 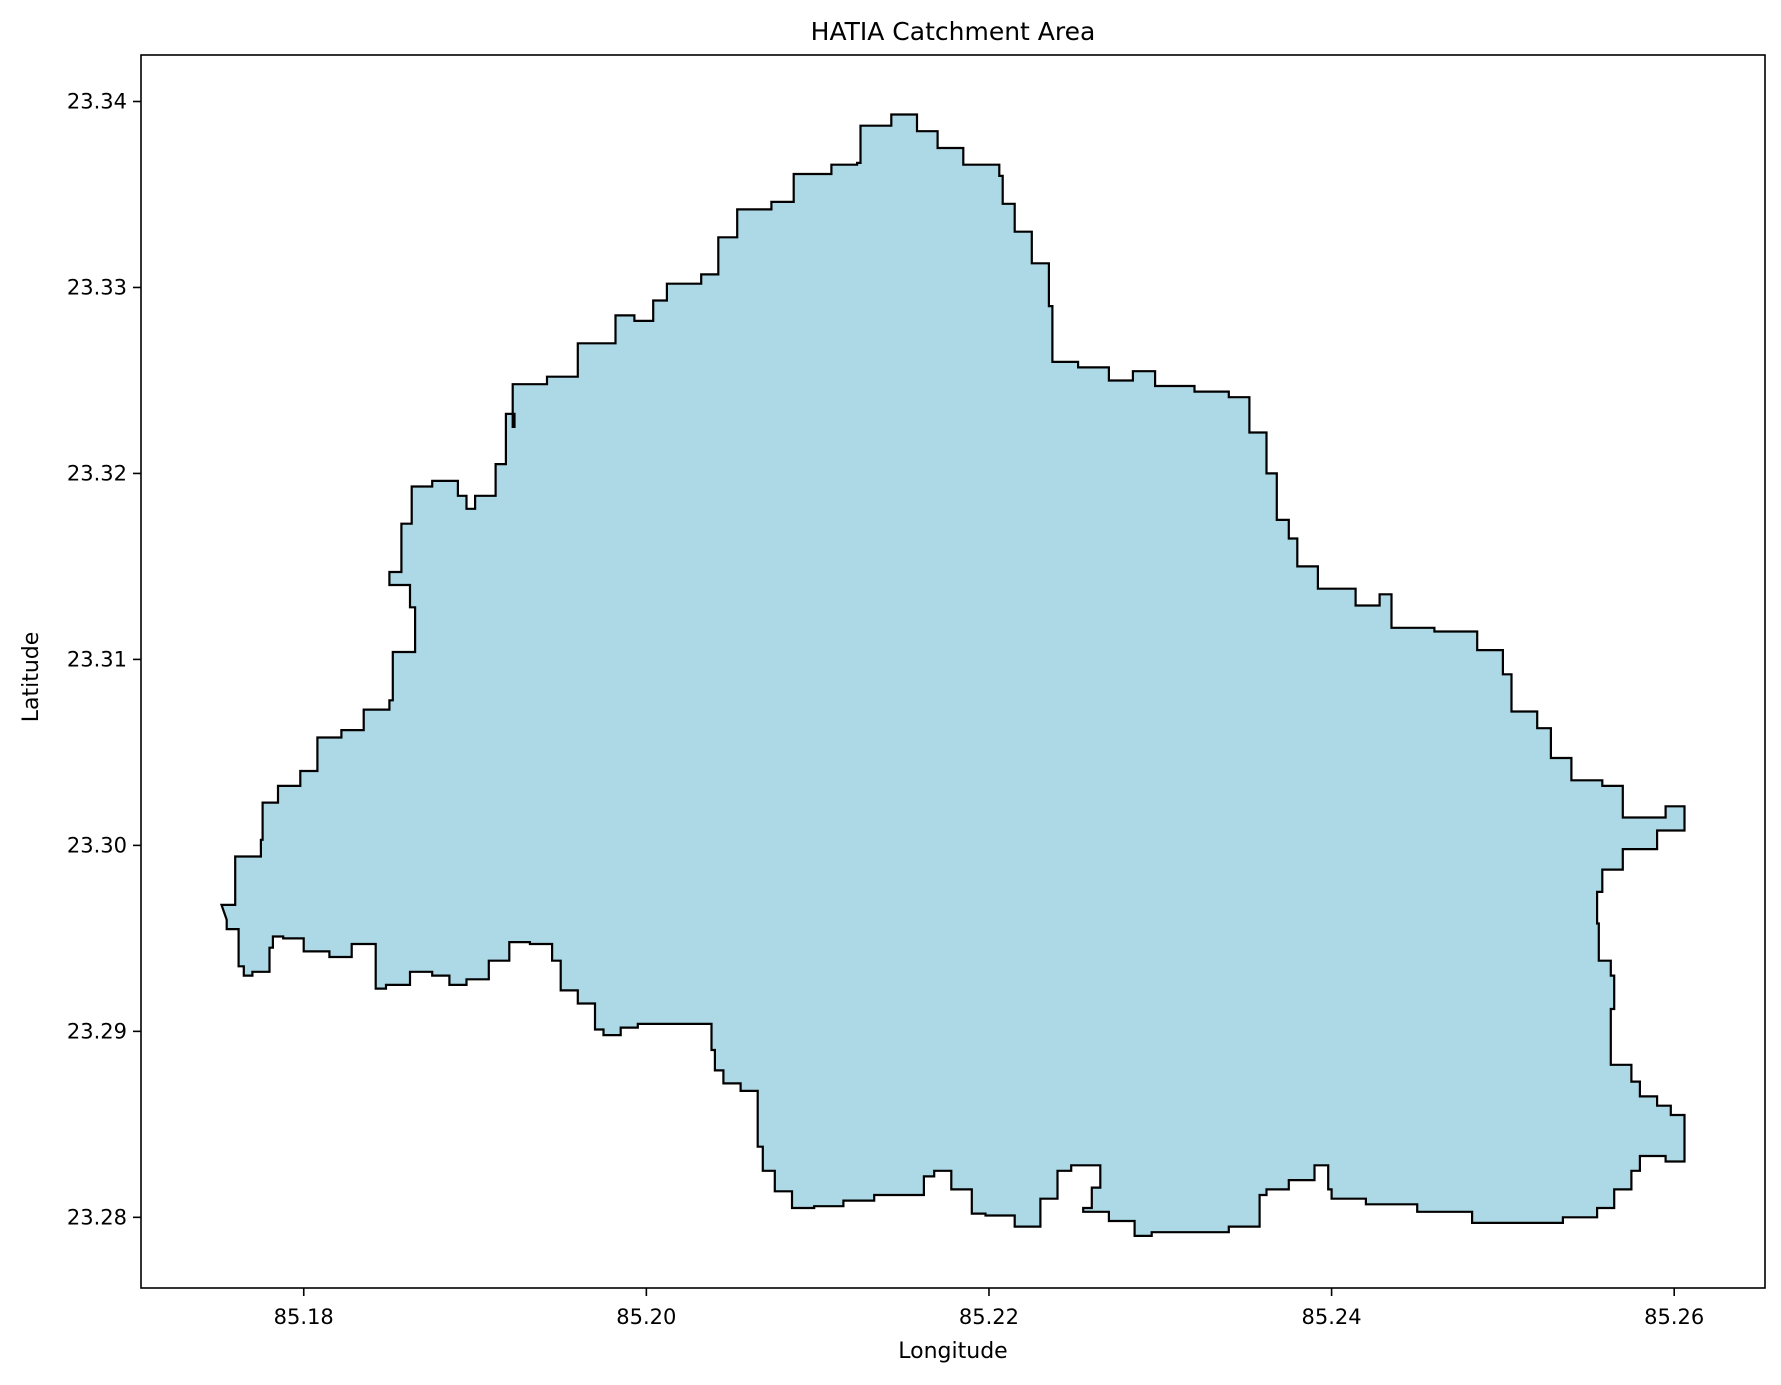 What do you see at coordinates (952, 1351) in the screenshot?
I see `x-axis-label: Longitude` at bounding box center [952, 1351].